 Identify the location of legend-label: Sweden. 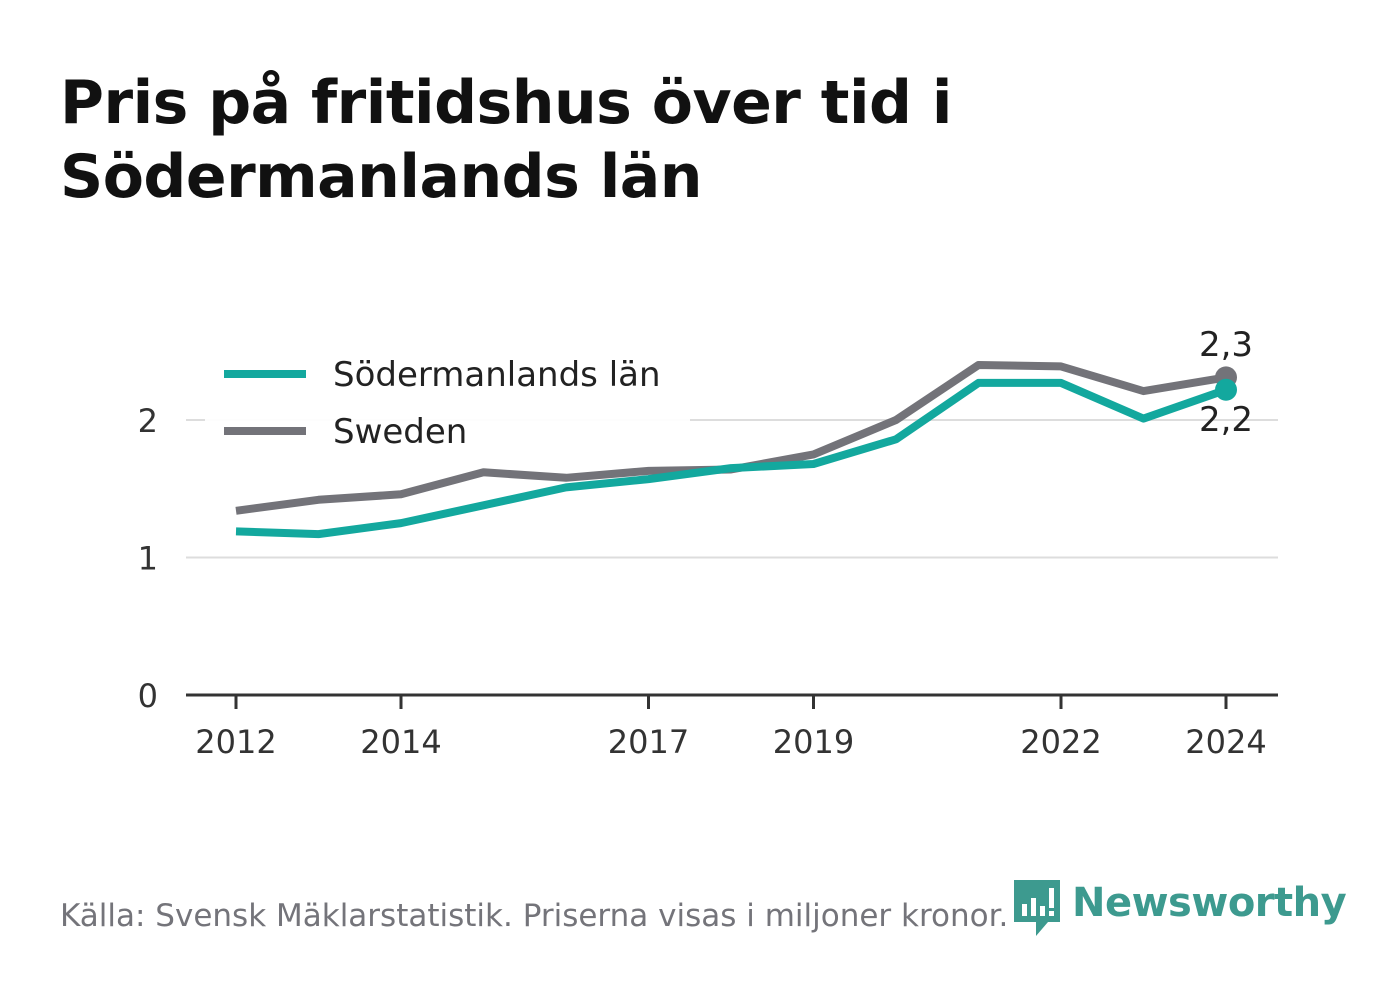
(400, 432).